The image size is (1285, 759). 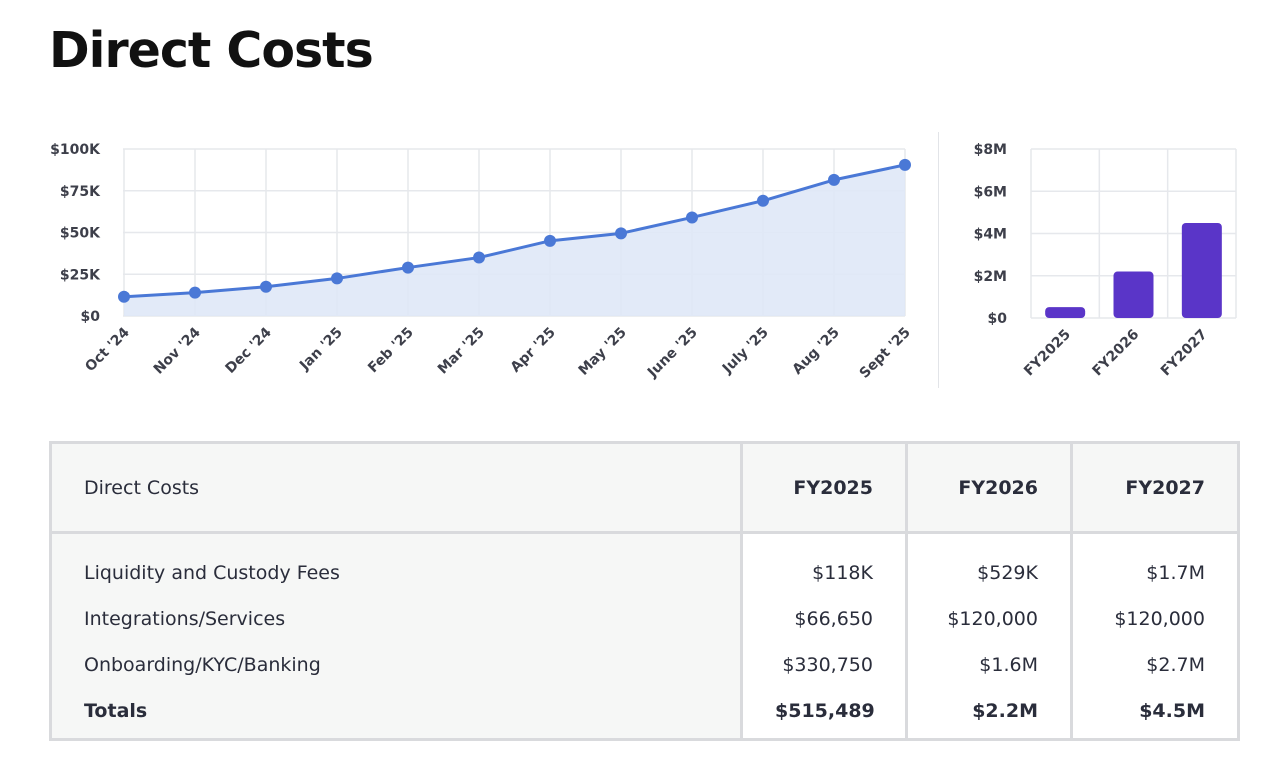 I want to click on row-label: Onboarding/KYC/Banking, so click(x=396, y=665).